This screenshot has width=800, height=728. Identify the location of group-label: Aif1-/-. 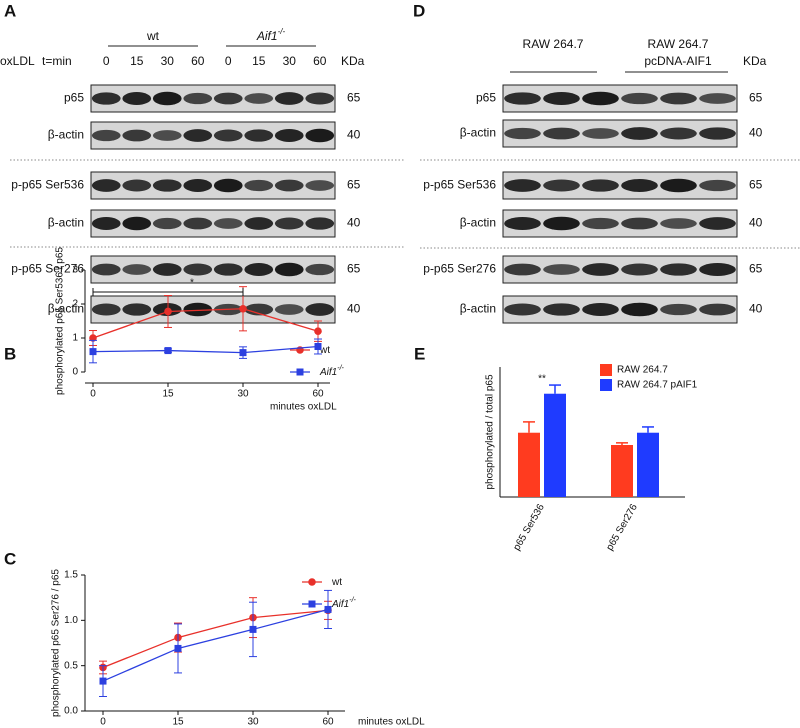
(271, 35).